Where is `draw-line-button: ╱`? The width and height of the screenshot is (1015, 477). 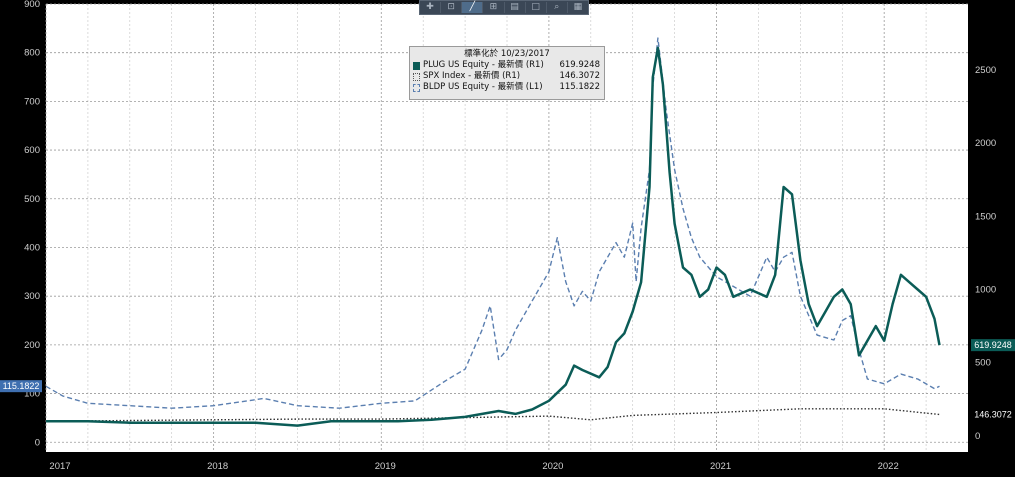
draw-line-button: ╱ is located at coordinates (473, 7).